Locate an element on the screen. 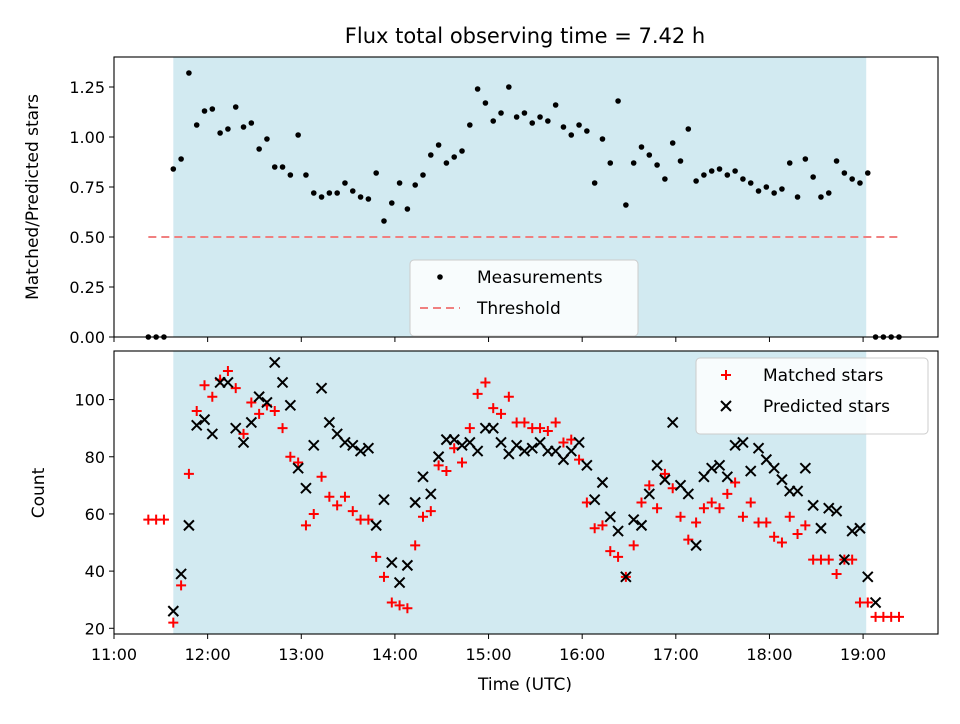 This screenshot has height=724, width=960. x-tick-label: 19:00 is located at coordinates (863, 654).